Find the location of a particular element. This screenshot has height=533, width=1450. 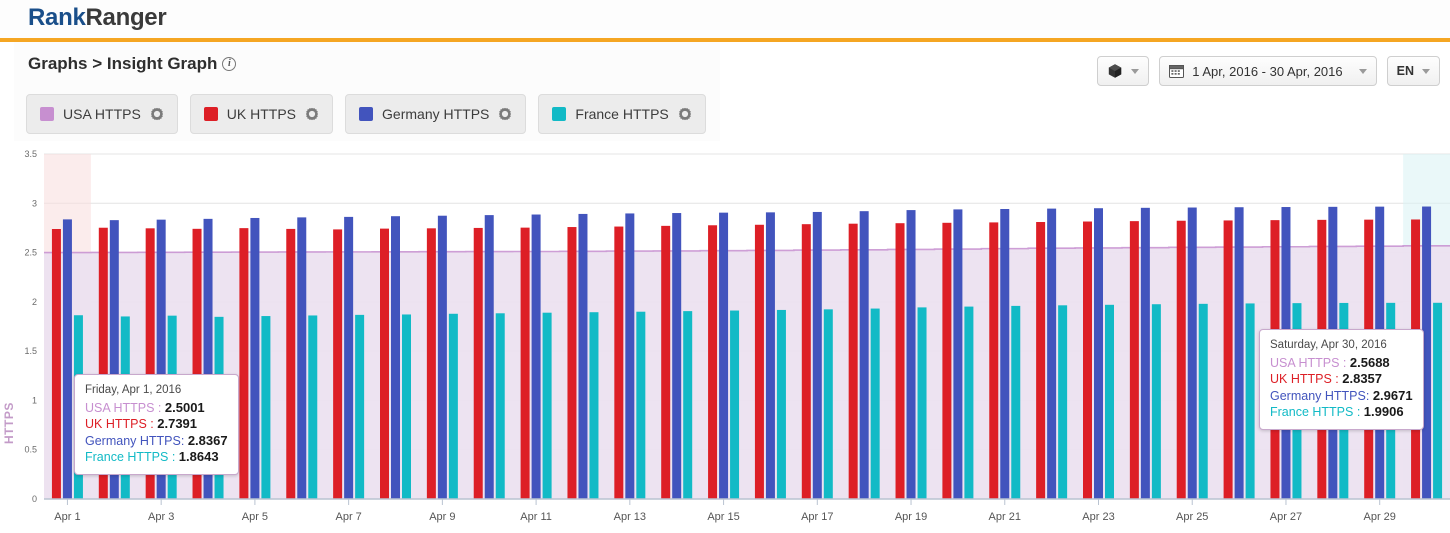

tooltip-series-label: UK HTTPS : is located at coordinates (119, 424).